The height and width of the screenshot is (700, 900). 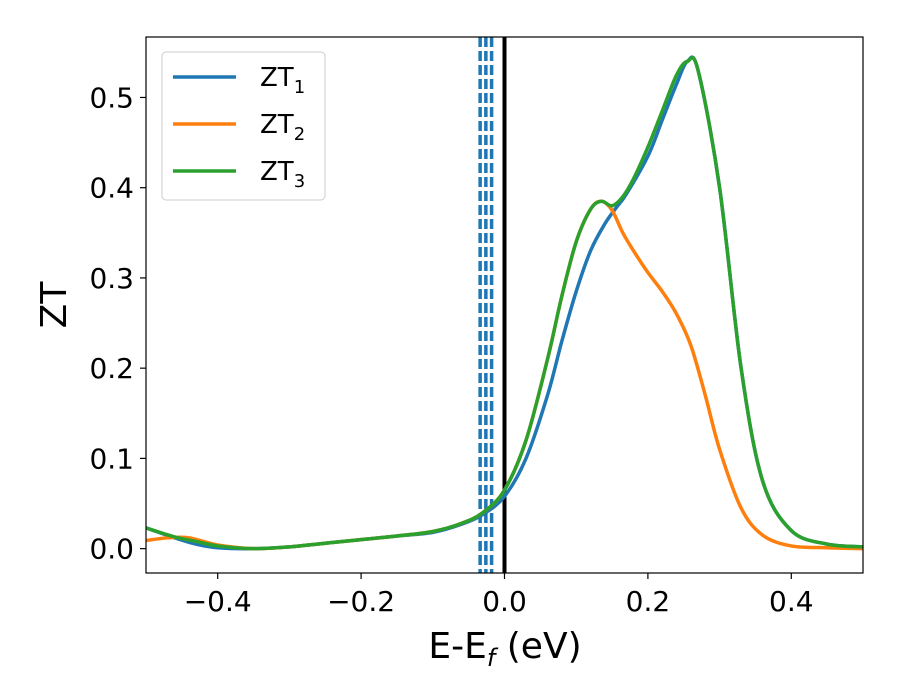 I want to click on y-tick-label: 0.5, so click(x=111, y=97).